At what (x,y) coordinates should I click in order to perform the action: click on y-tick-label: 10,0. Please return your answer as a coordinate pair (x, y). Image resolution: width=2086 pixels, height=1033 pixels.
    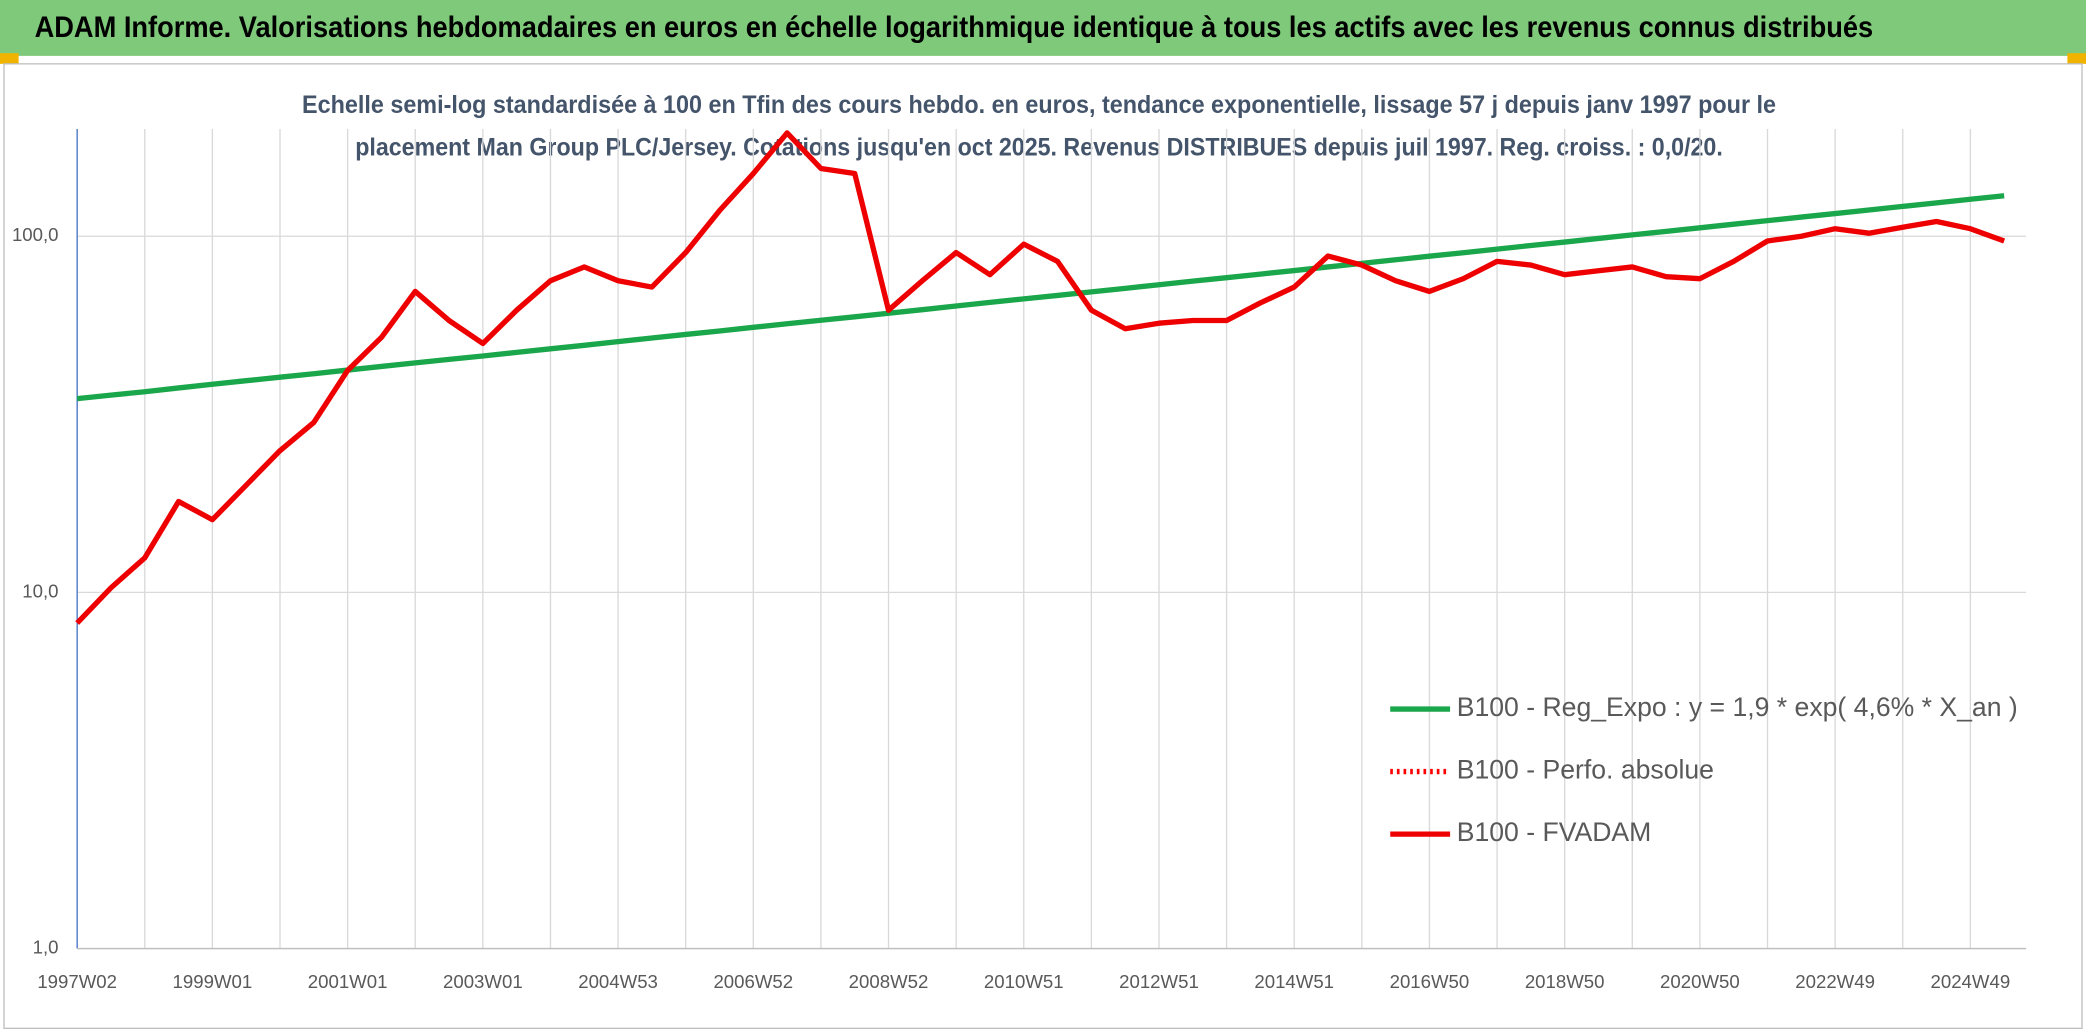
    Looking at the image, I should click on (40, 590).